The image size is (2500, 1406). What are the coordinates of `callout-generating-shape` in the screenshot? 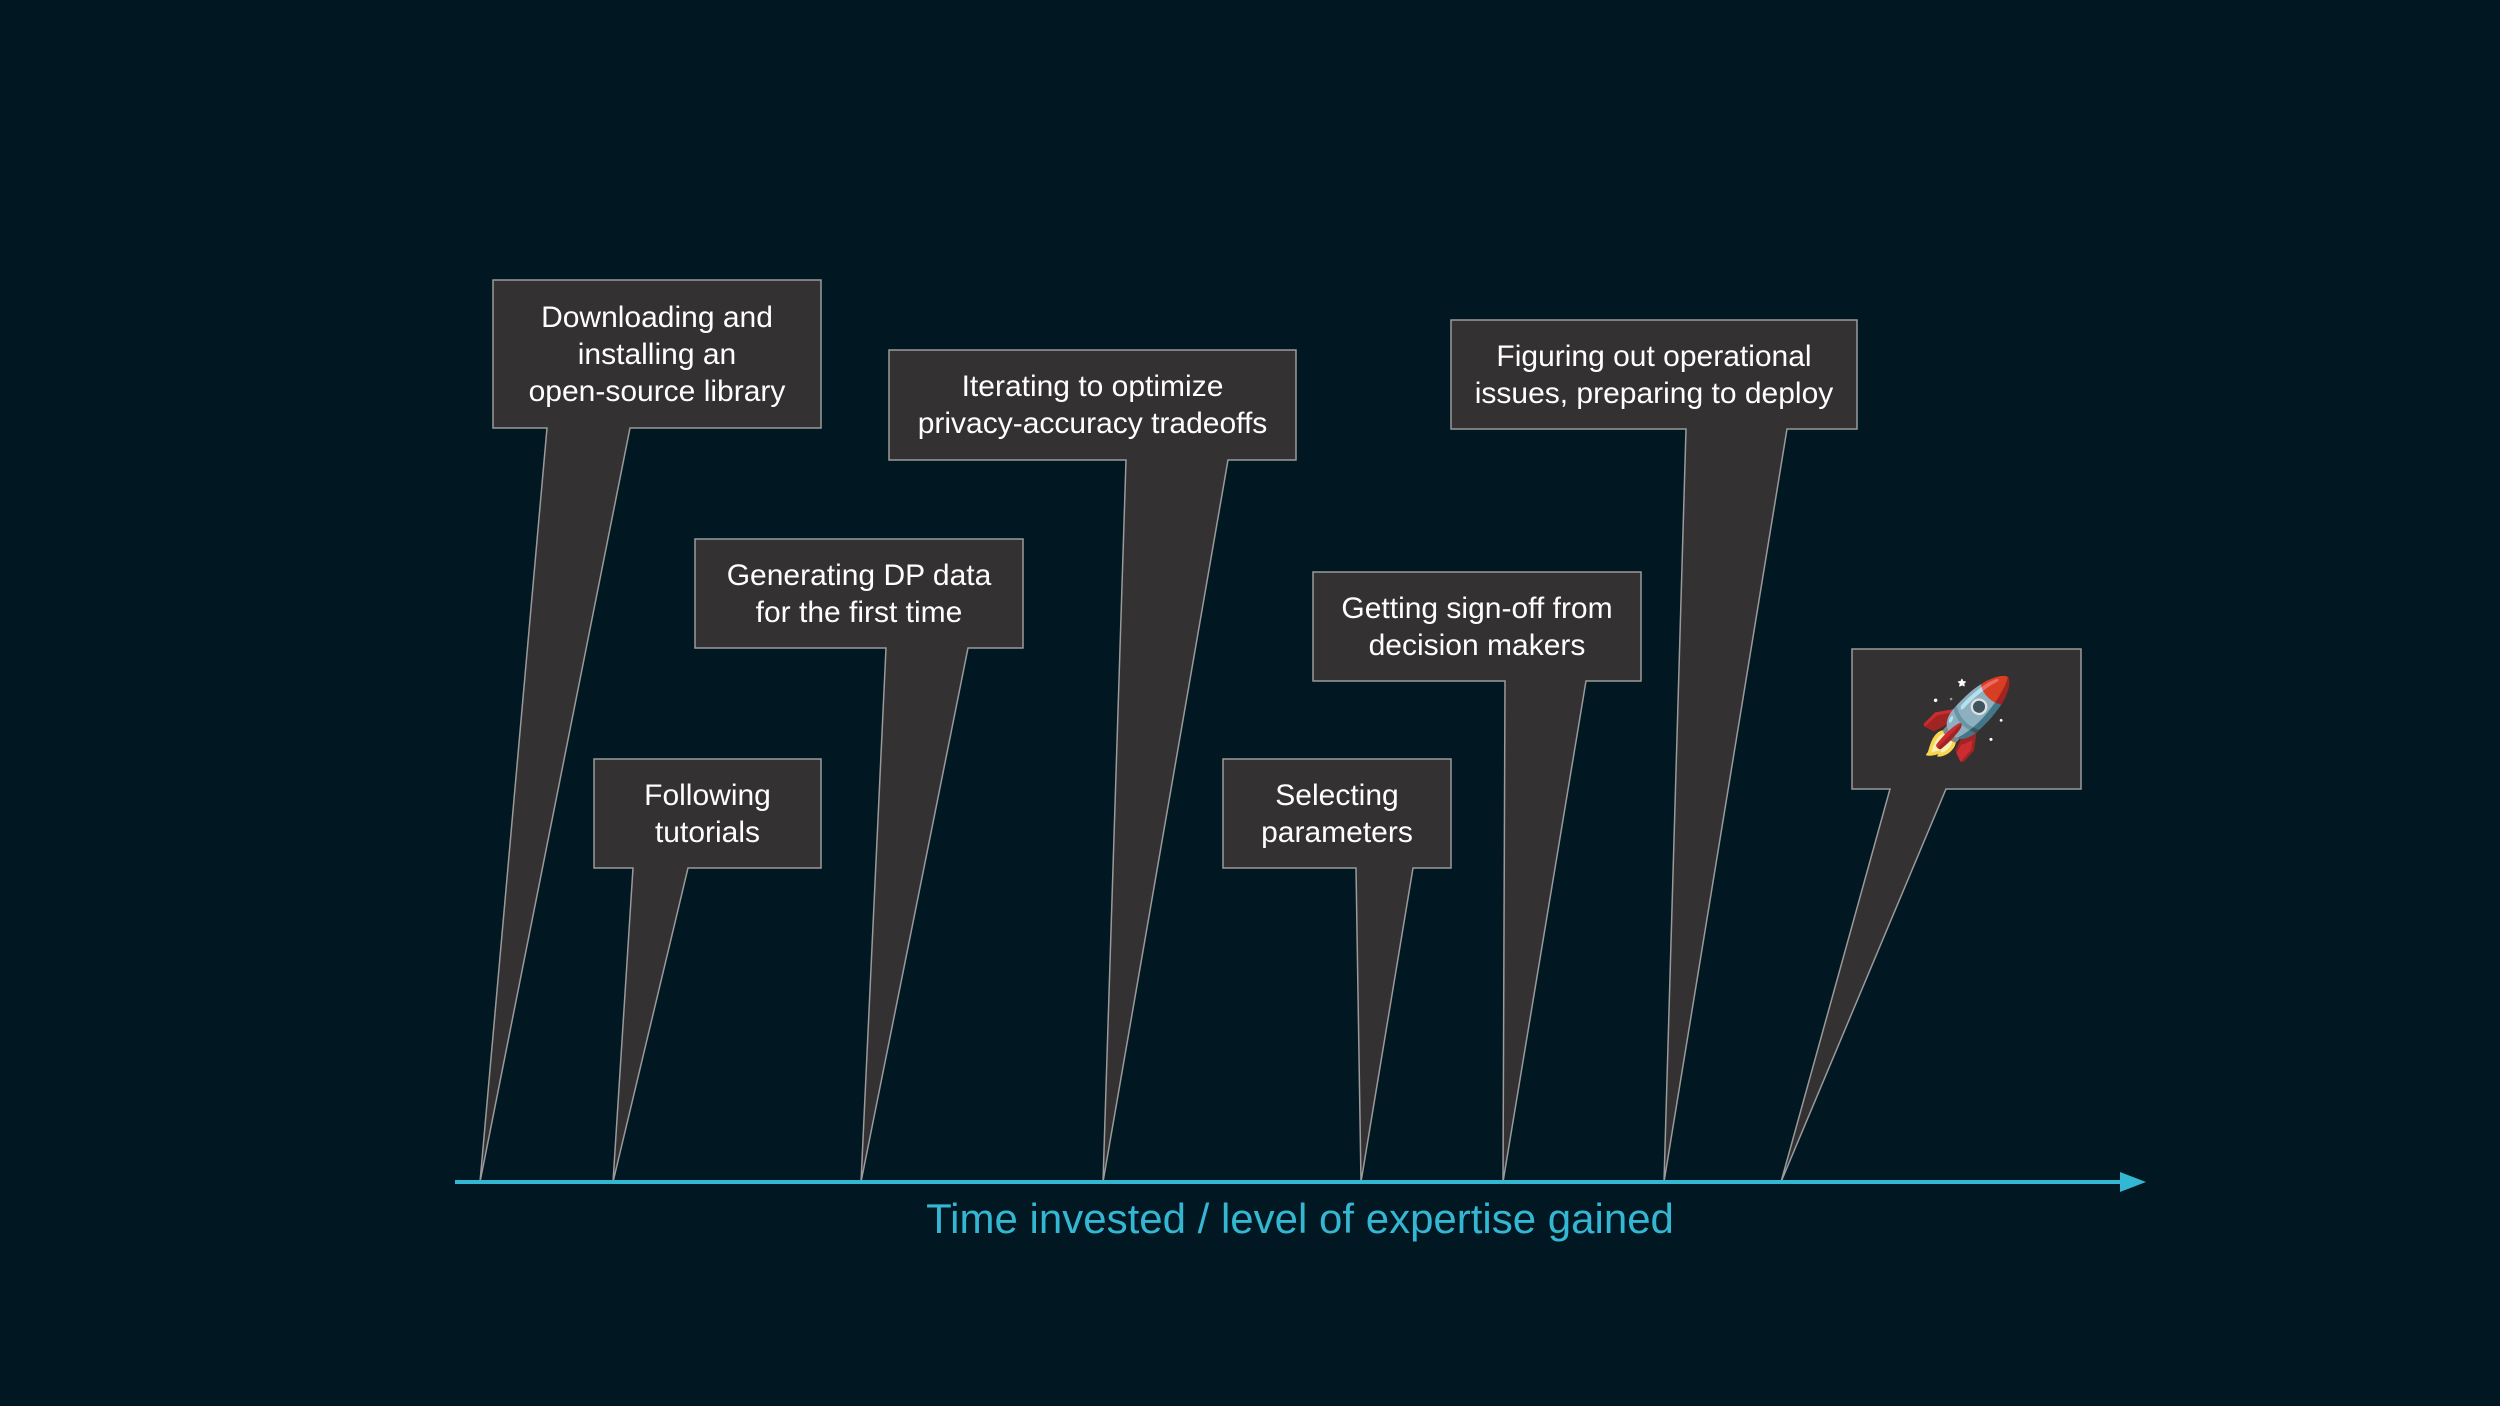 It's located at (859, 860).